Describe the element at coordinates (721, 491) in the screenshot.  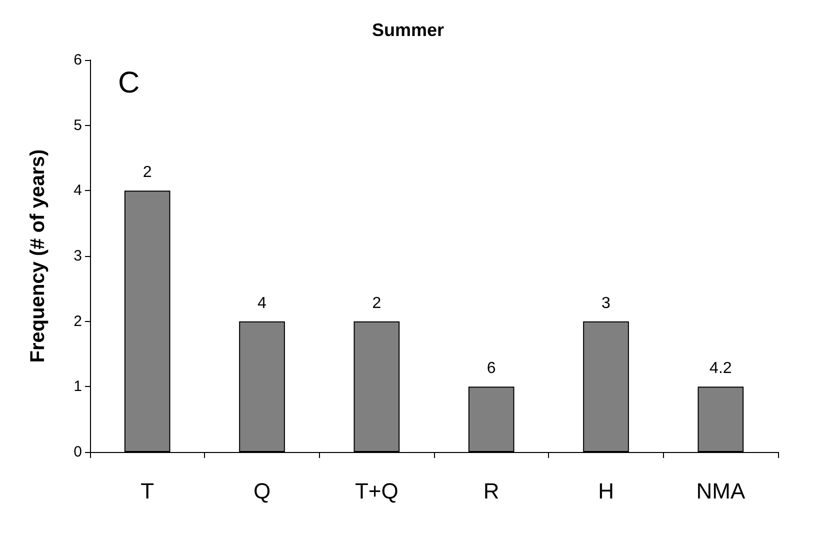
I see `x-tick-label: NMA` at that location.